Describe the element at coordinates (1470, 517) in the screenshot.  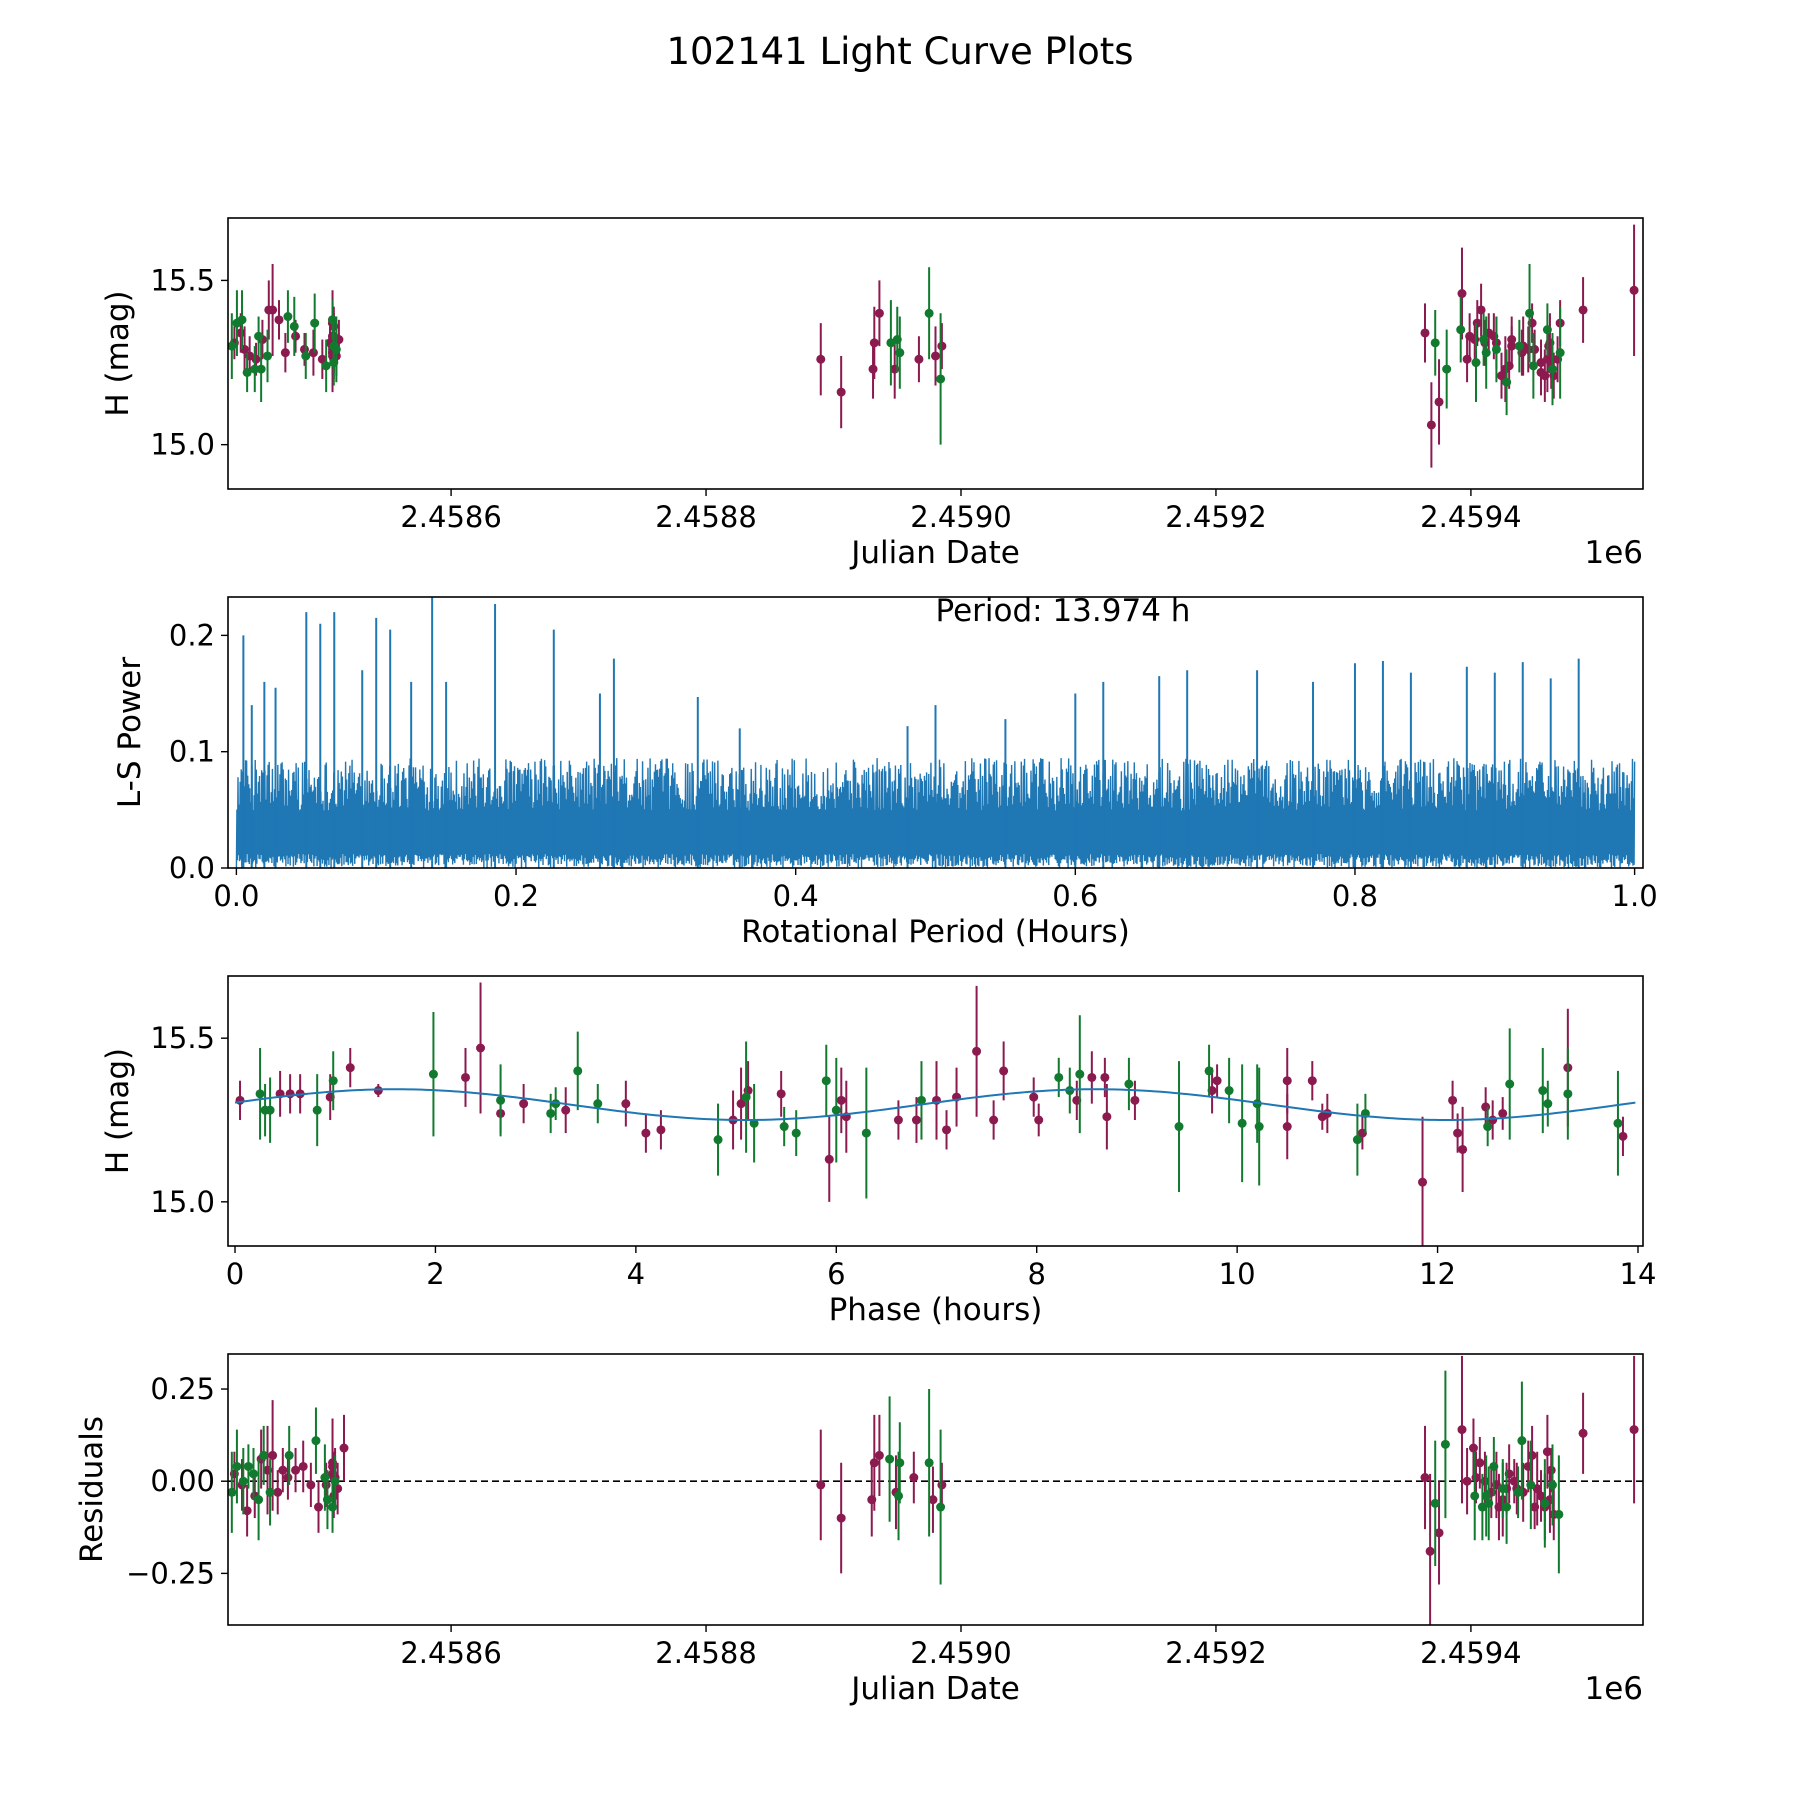
I see `x-tick-label: 2.4594` at that location.